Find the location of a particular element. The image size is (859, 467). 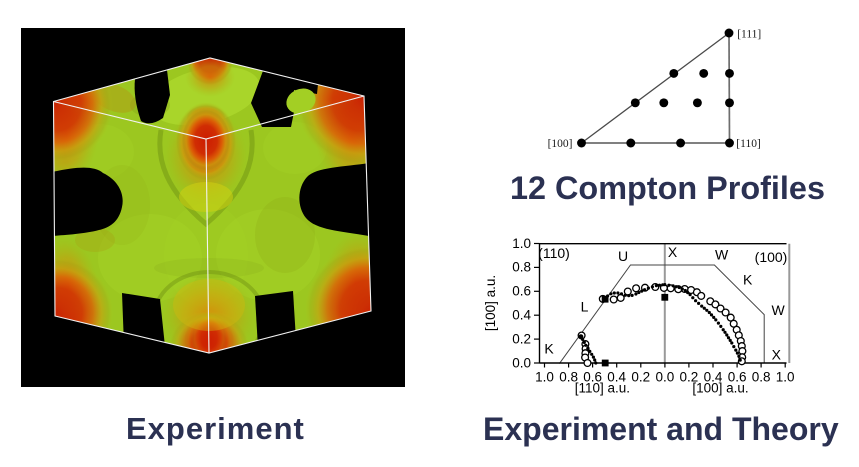

svg-text: [100] is located at coordinates (560, 144).